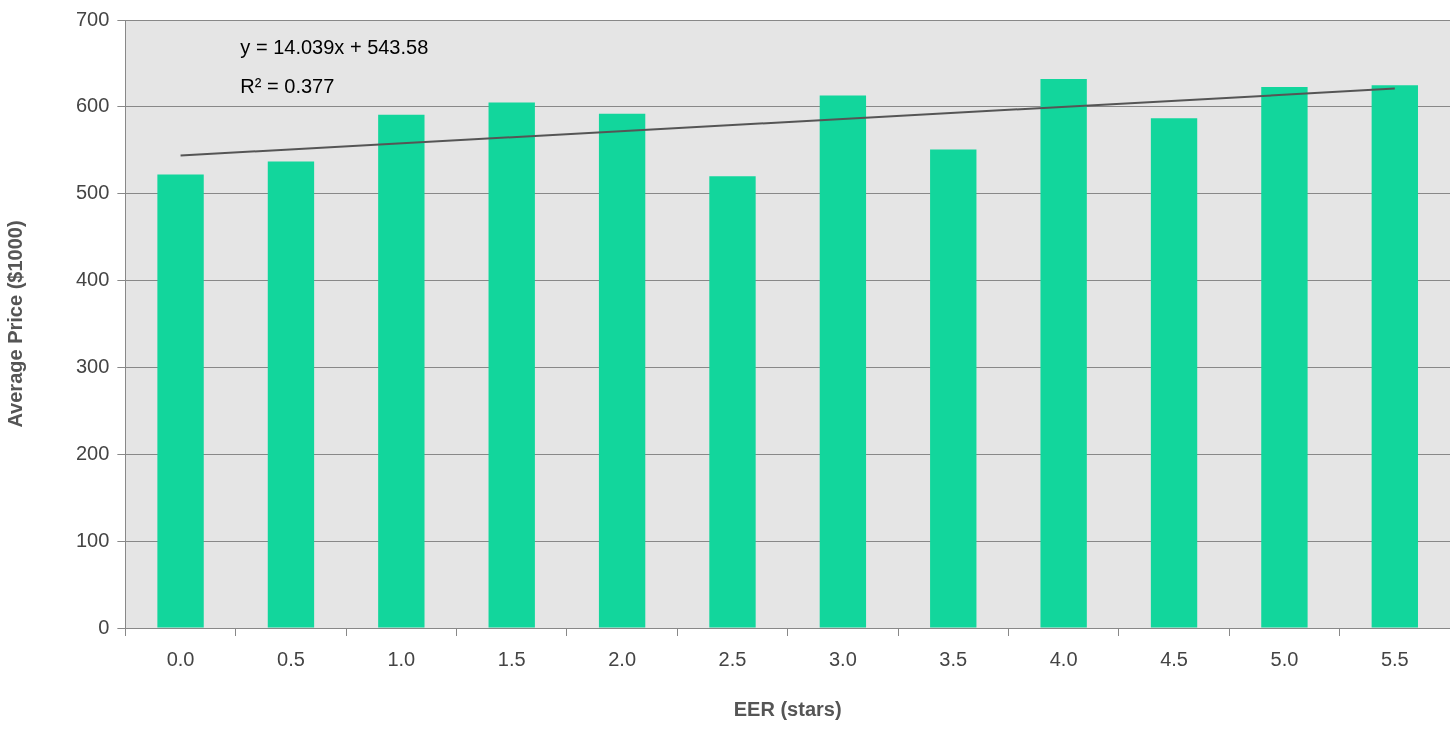 This screenshot has width=1450, height=734. Describe the element at coordinates (1174, 658) in the screenshot. I see `x-tick-label: 4.5` at that location.